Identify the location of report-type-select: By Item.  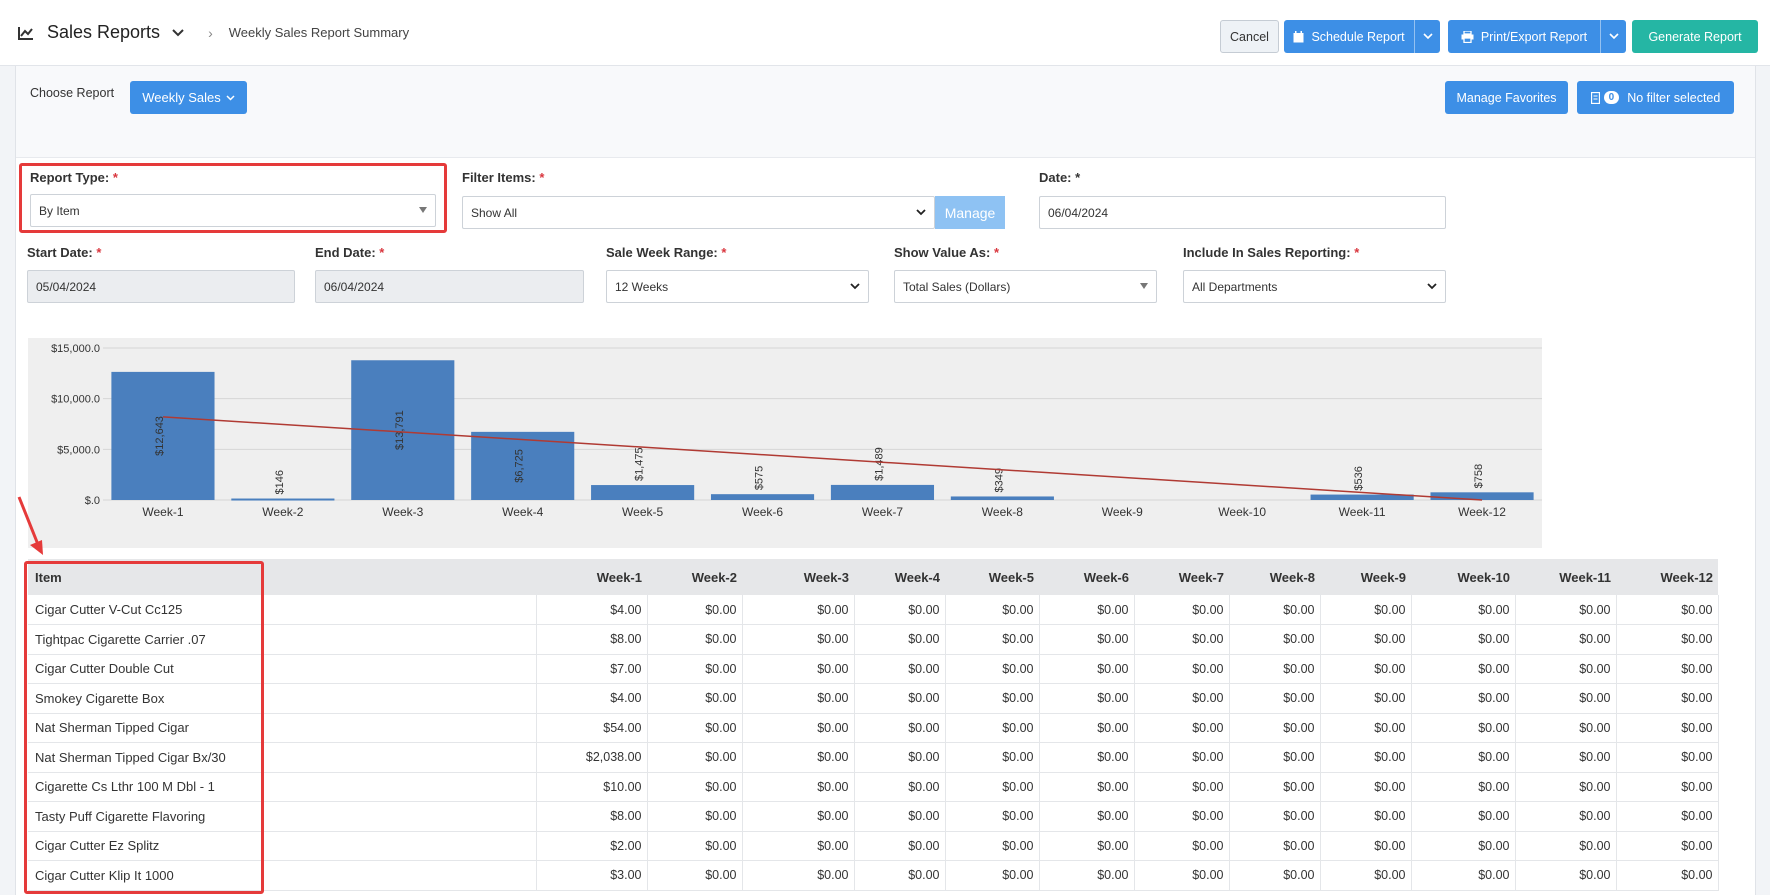
(233, 210).